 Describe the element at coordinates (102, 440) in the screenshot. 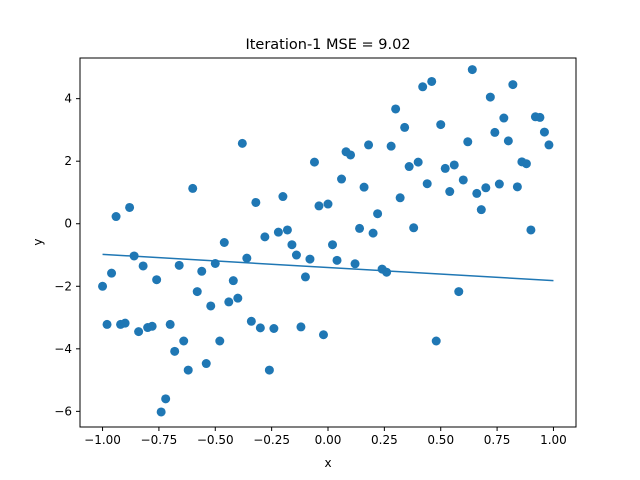

I see `x-tick-label: −1.00` at that location.